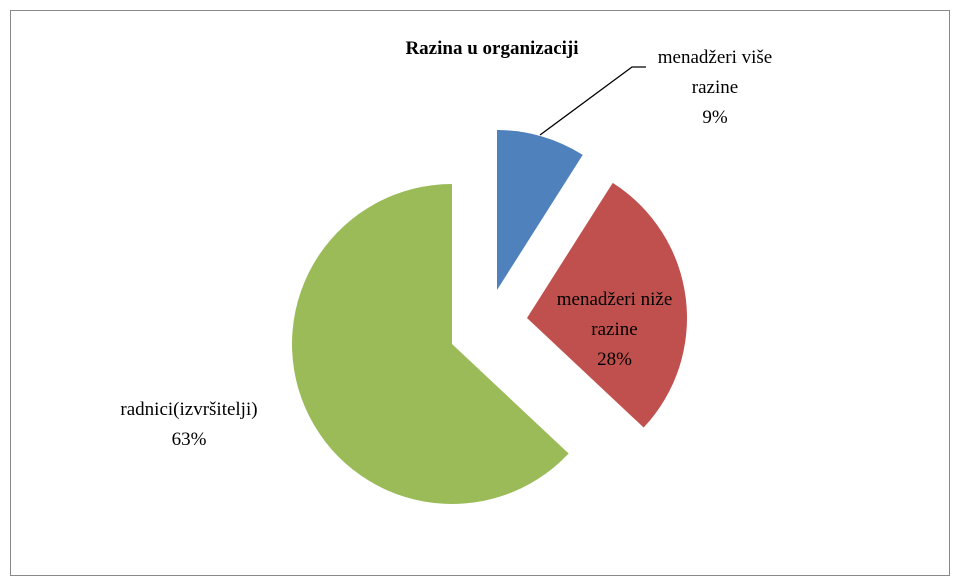  I want to click on slice-label: menadžeri niže razine 28%, so click(614, 330).